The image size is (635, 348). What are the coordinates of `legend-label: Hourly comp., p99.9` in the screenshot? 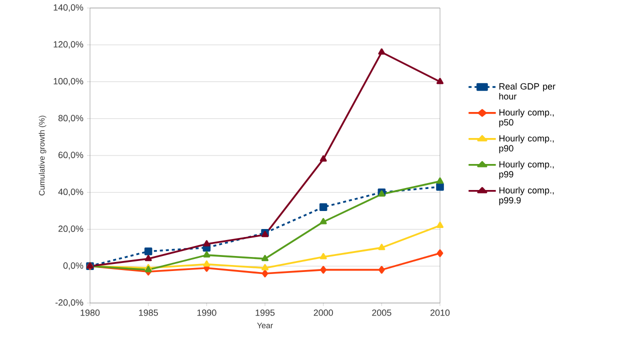 It's located at (526, 196).